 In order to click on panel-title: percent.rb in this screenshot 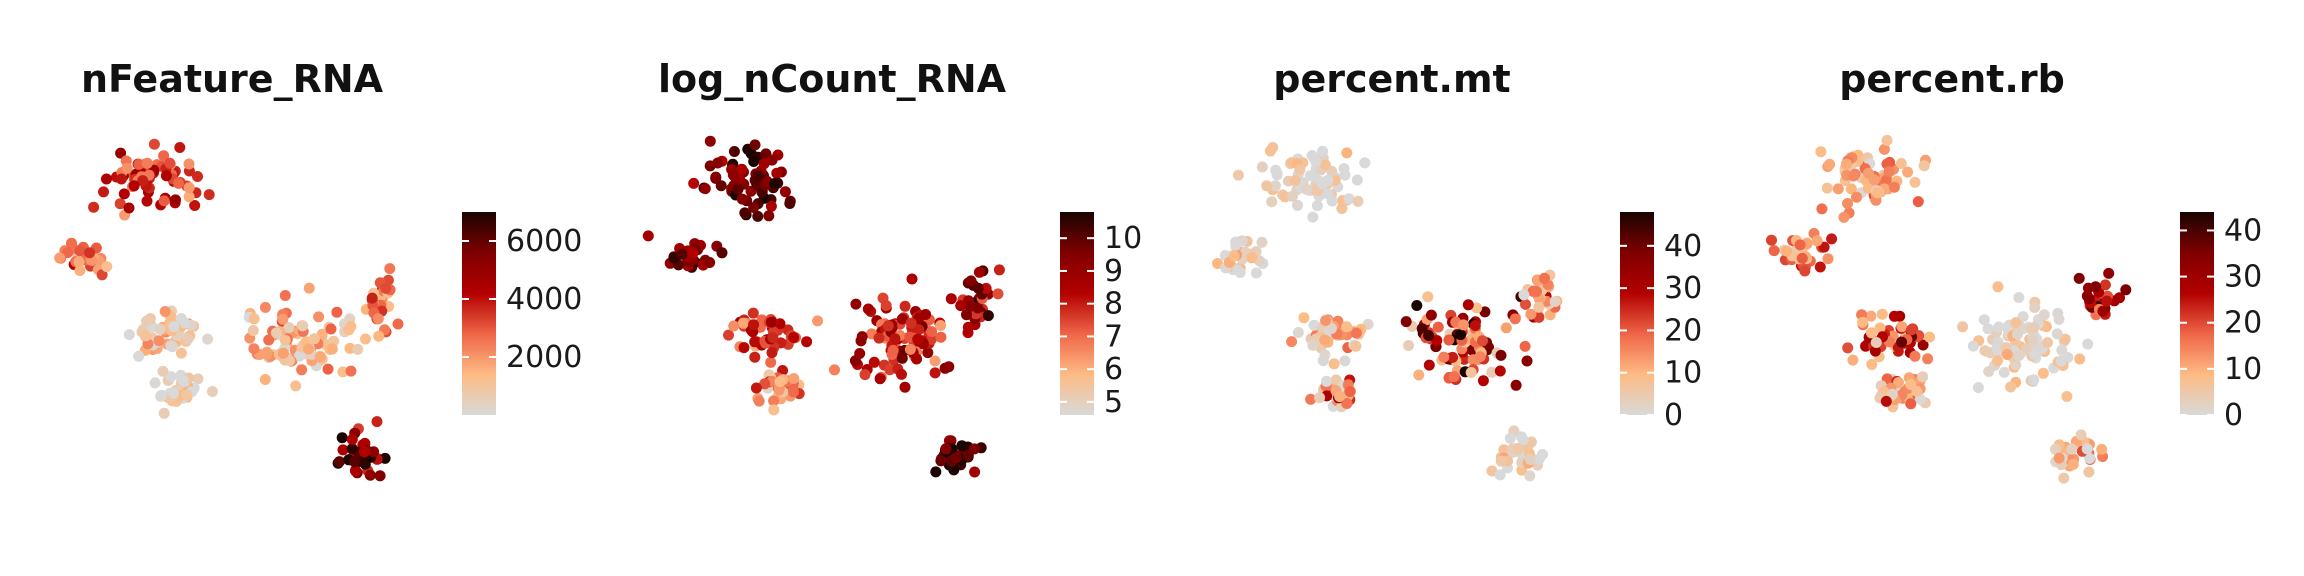, I will do `click(1952, 79)`.